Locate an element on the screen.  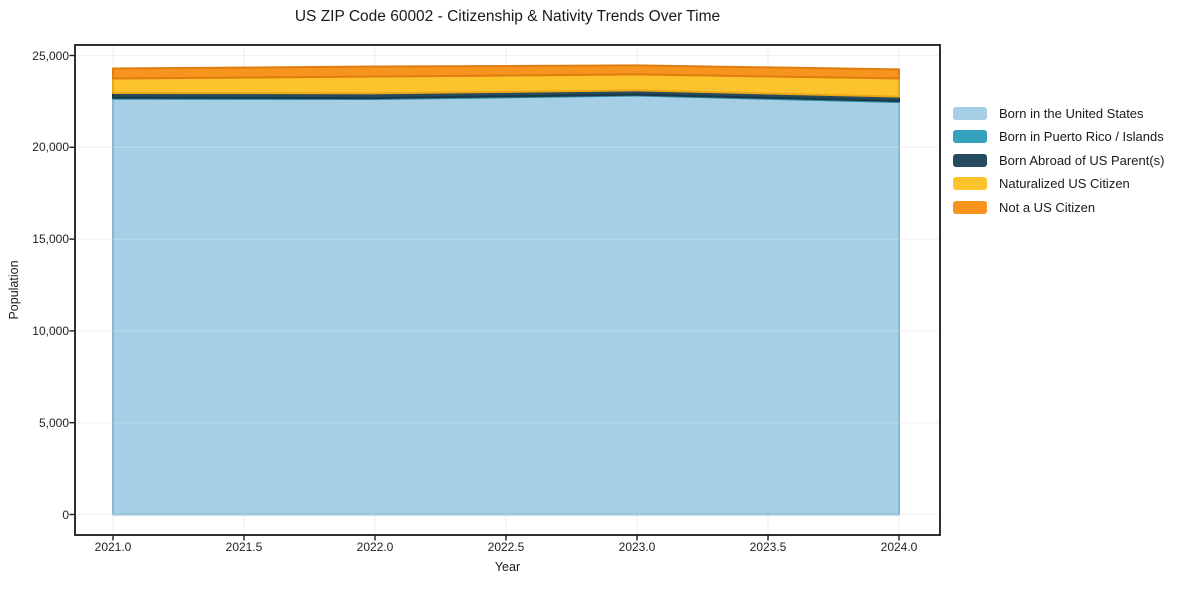
y-tick-label: 5,000 is located at coordinates (53, 422).